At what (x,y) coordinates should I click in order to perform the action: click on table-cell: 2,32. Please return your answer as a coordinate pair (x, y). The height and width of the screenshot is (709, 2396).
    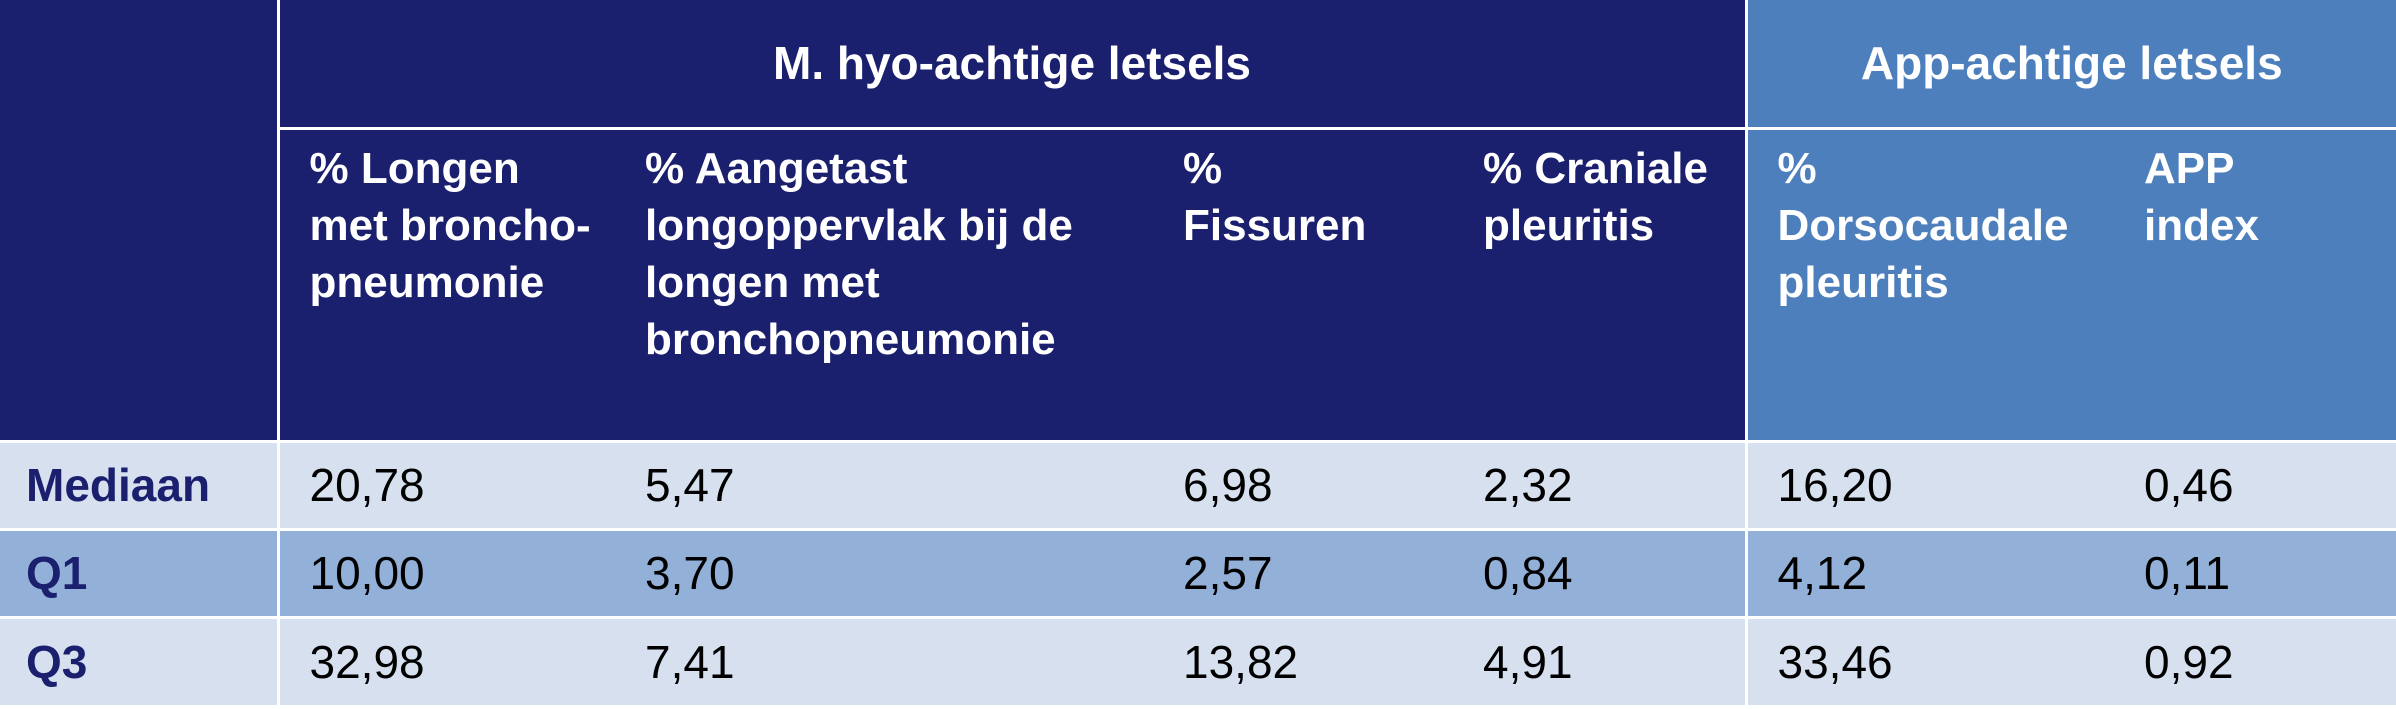
    Looking at the image, I should click on (1600, 485).